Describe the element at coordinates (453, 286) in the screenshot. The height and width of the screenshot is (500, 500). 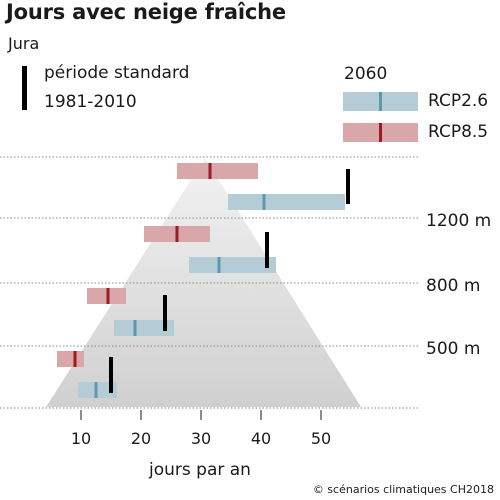
I see `elevation-label-1: 800 m` at that location.